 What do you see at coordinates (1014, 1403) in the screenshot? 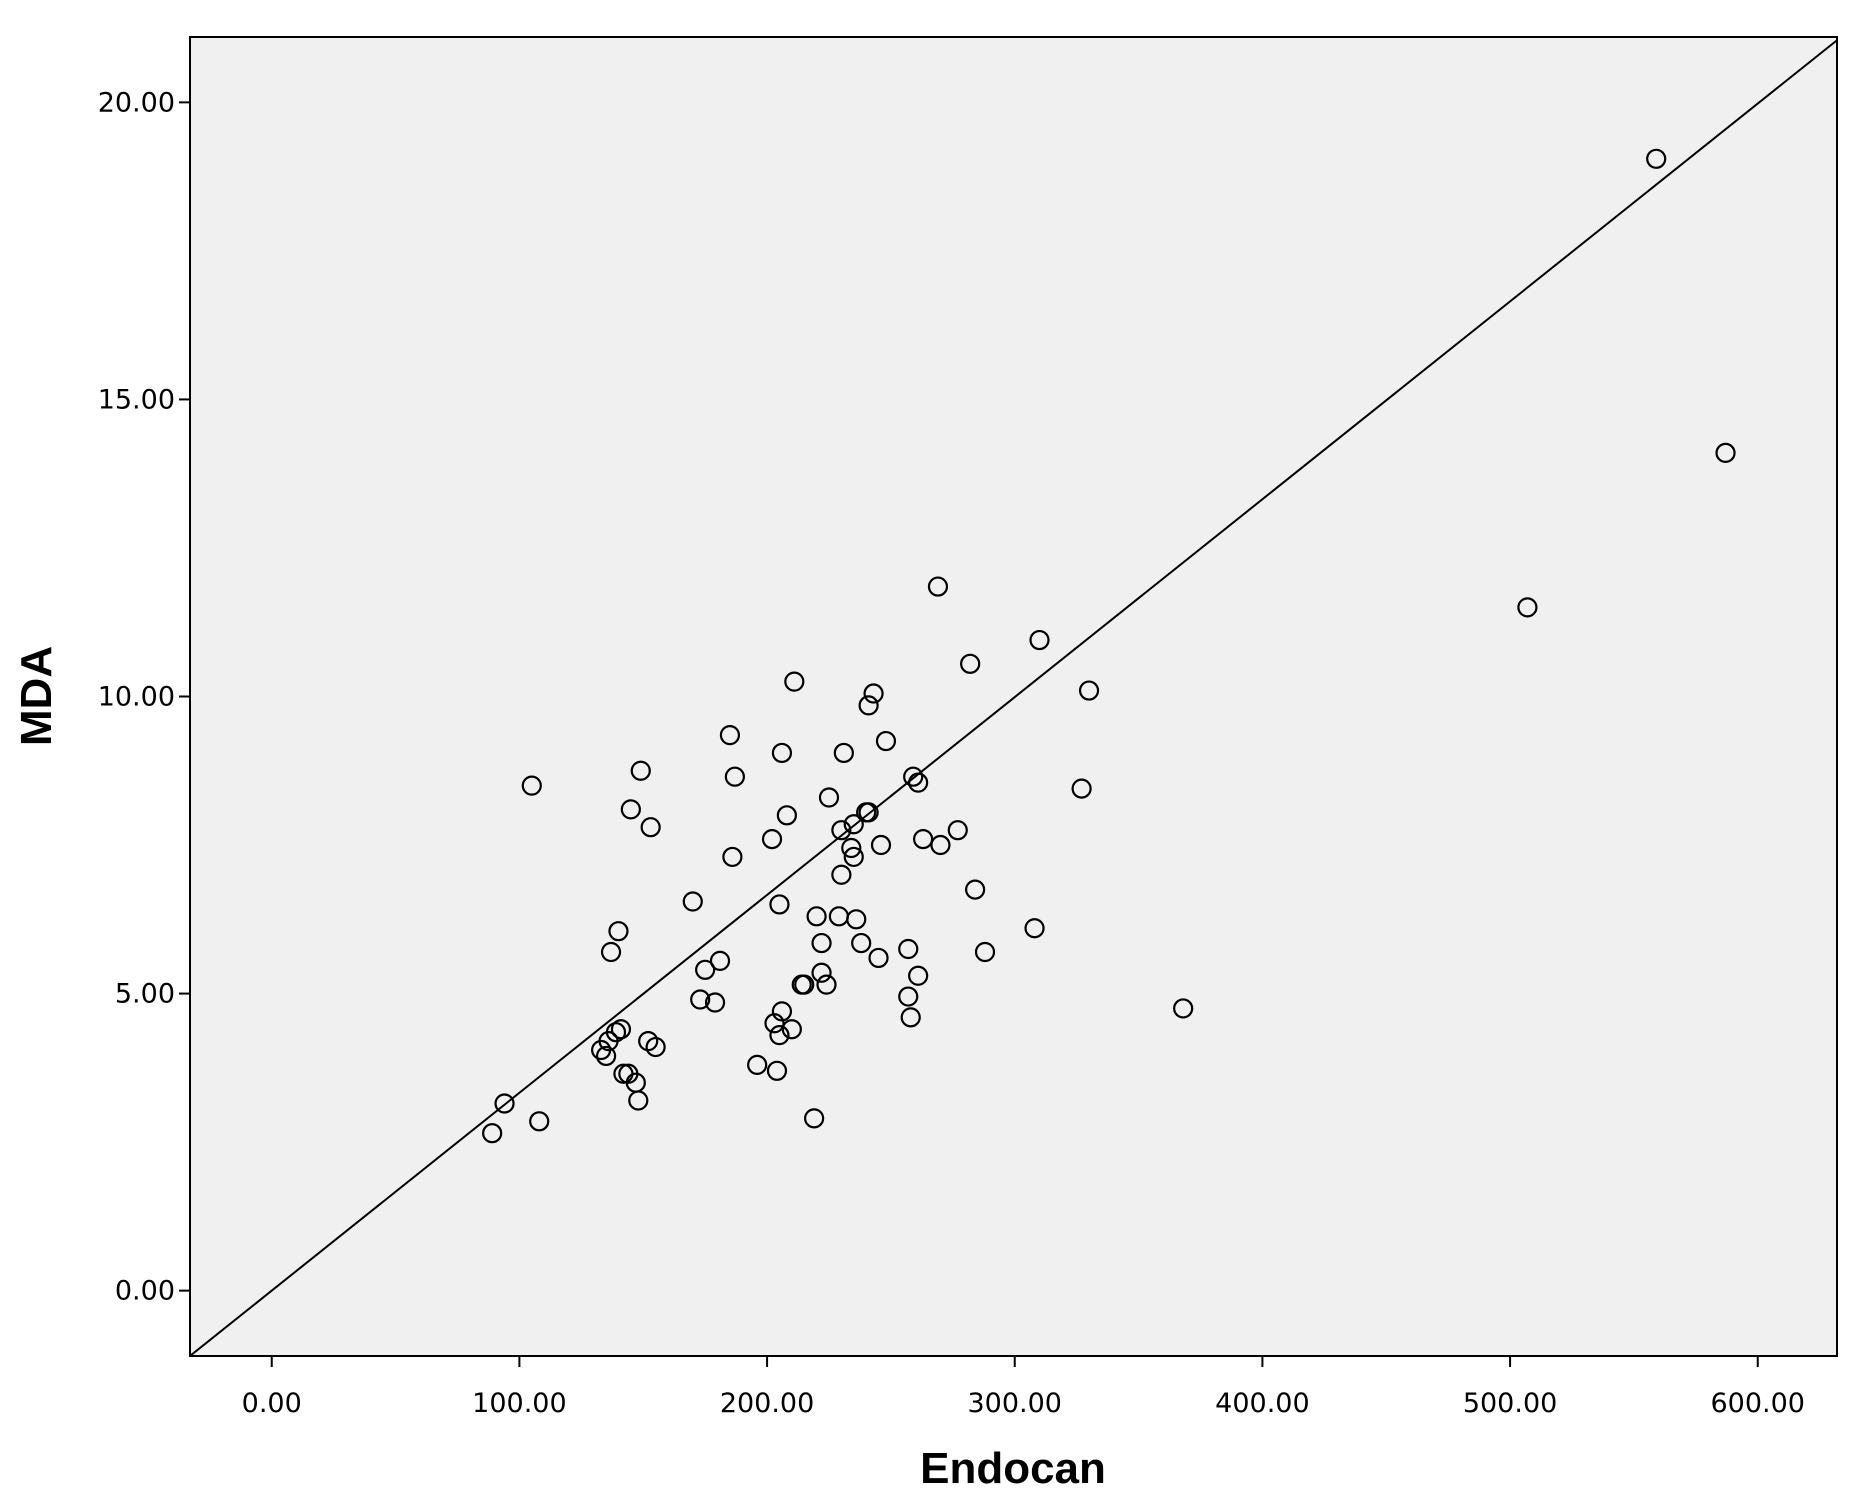
I see `x-tick-label: 300.00` at bounding box center [1014, 1403].